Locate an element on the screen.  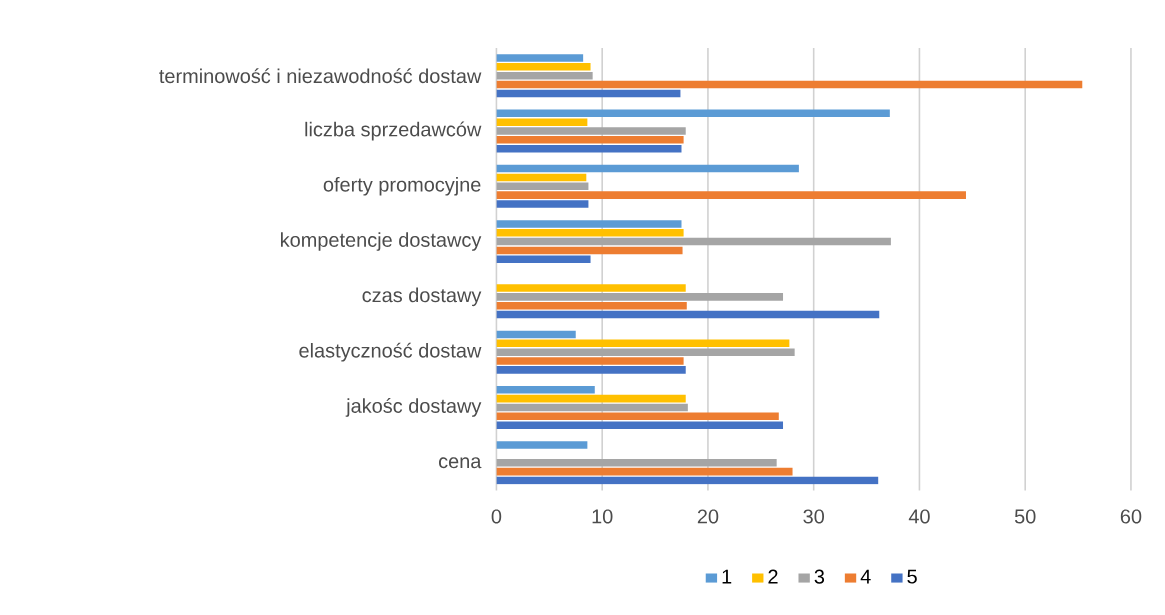
y-tick-label: kompetencje dostawcy is located at coordinates (381, 242).